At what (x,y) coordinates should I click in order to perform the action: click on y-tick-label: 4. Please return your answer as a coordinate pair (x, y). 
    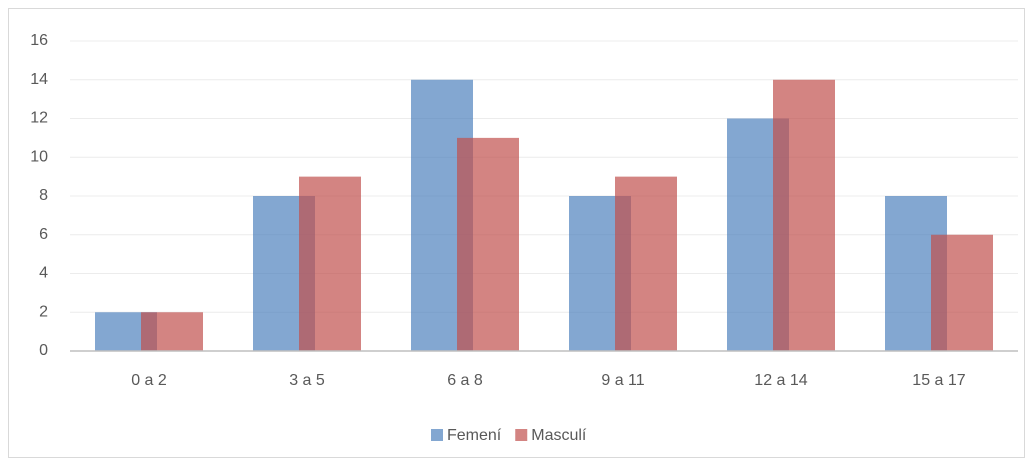
    Looking at the image, I should click on (43, 273).